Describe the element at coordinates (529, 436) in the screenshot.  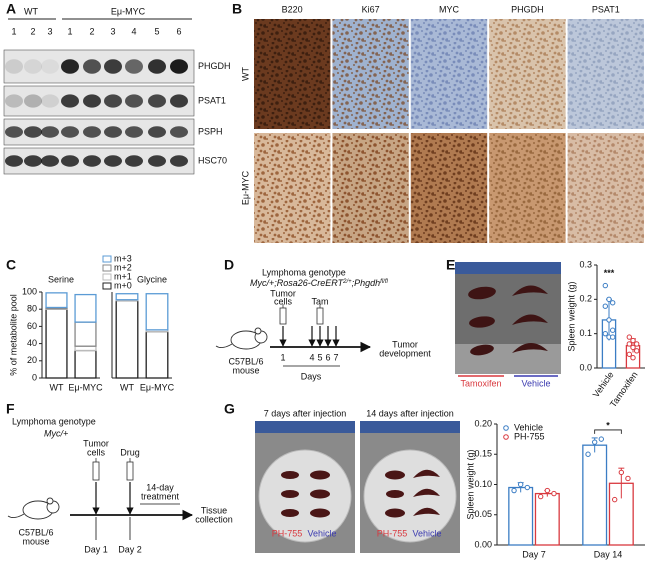
I see `legend-label: PH-755` at that location.